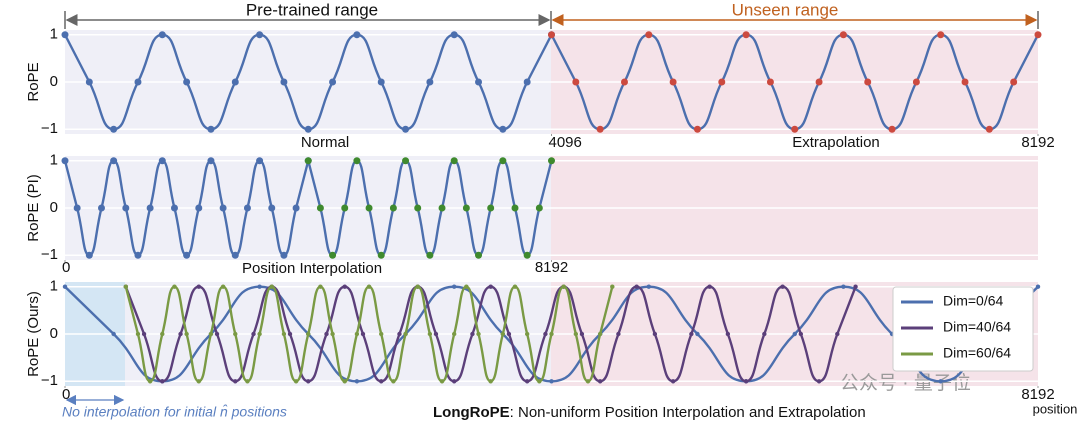 Image resolution: width=1080 pixels, height=429 pixels. What do you see at coordinates (565, 142) in the screenshot?
I see `x-tick-label: 4096` at bounding box center [565, 142].